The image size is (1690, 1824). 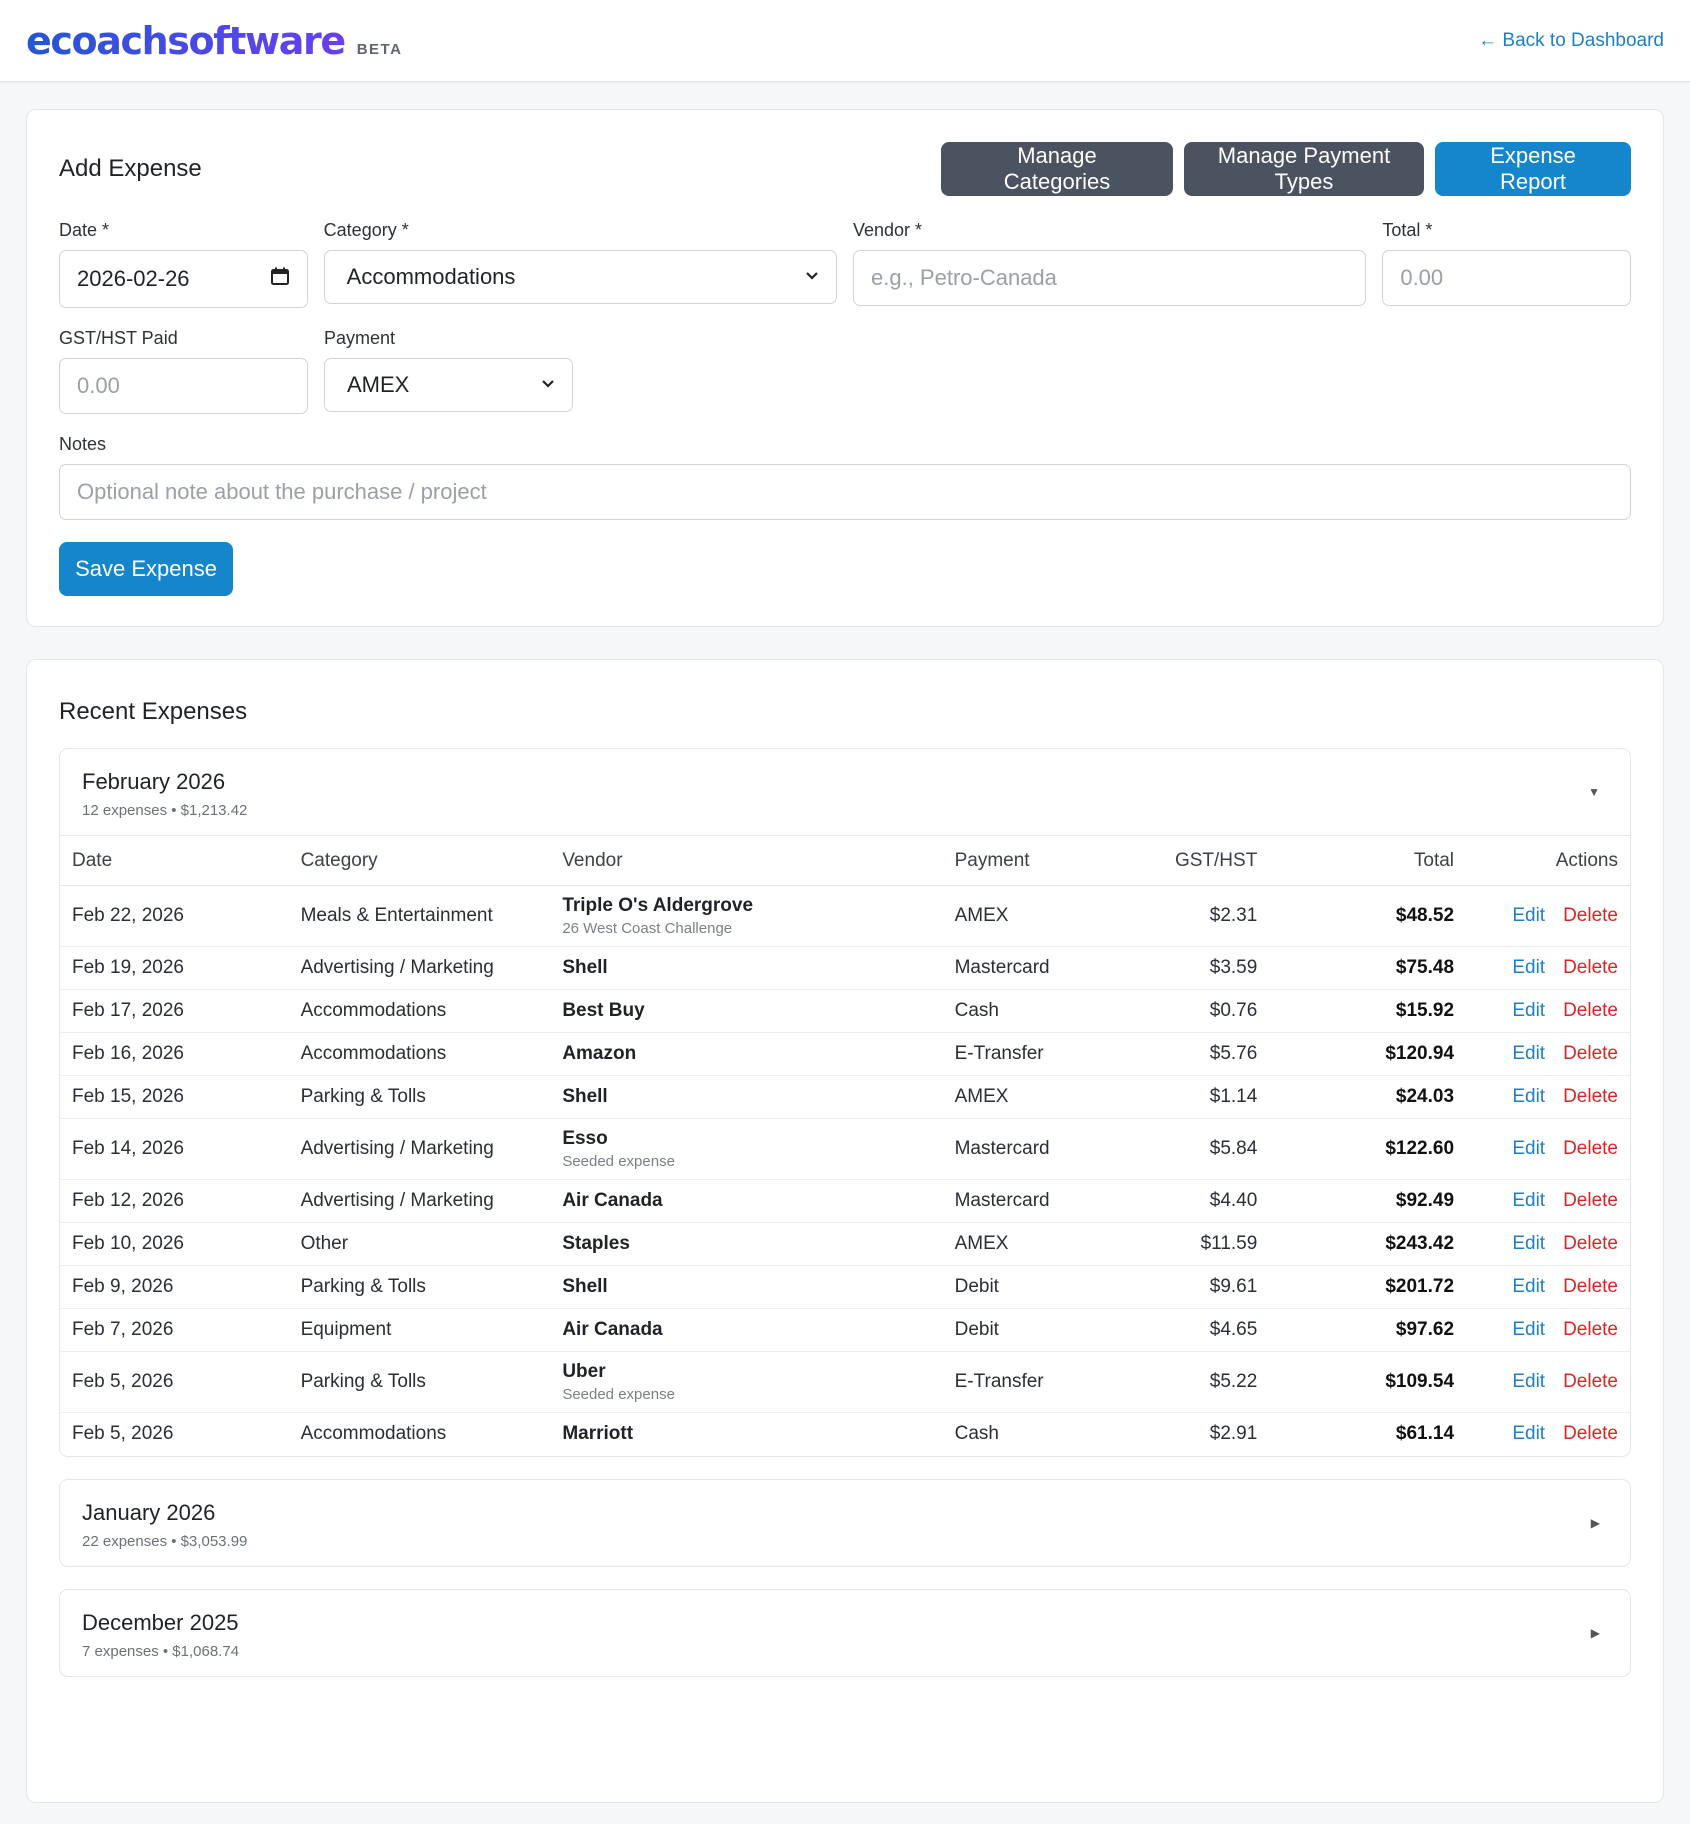 What do you see at coordinates (1425, 1434) in the screenshot?
I see `cell-total: $61.14` at bounding box center [1425, 1434].